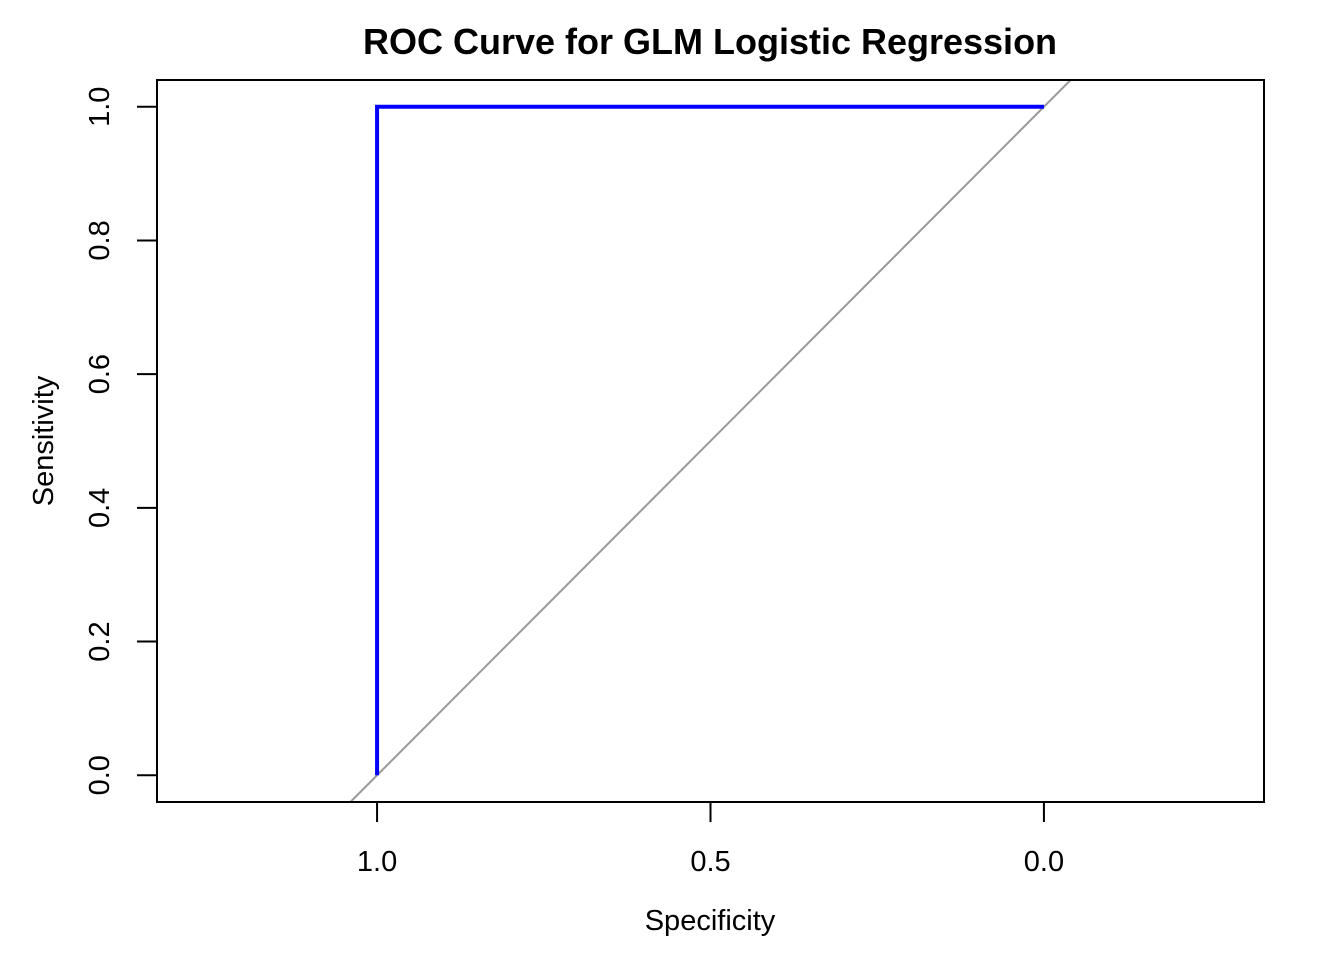  I want to click on x-tick-label: 0.0, so click(1044, 862).